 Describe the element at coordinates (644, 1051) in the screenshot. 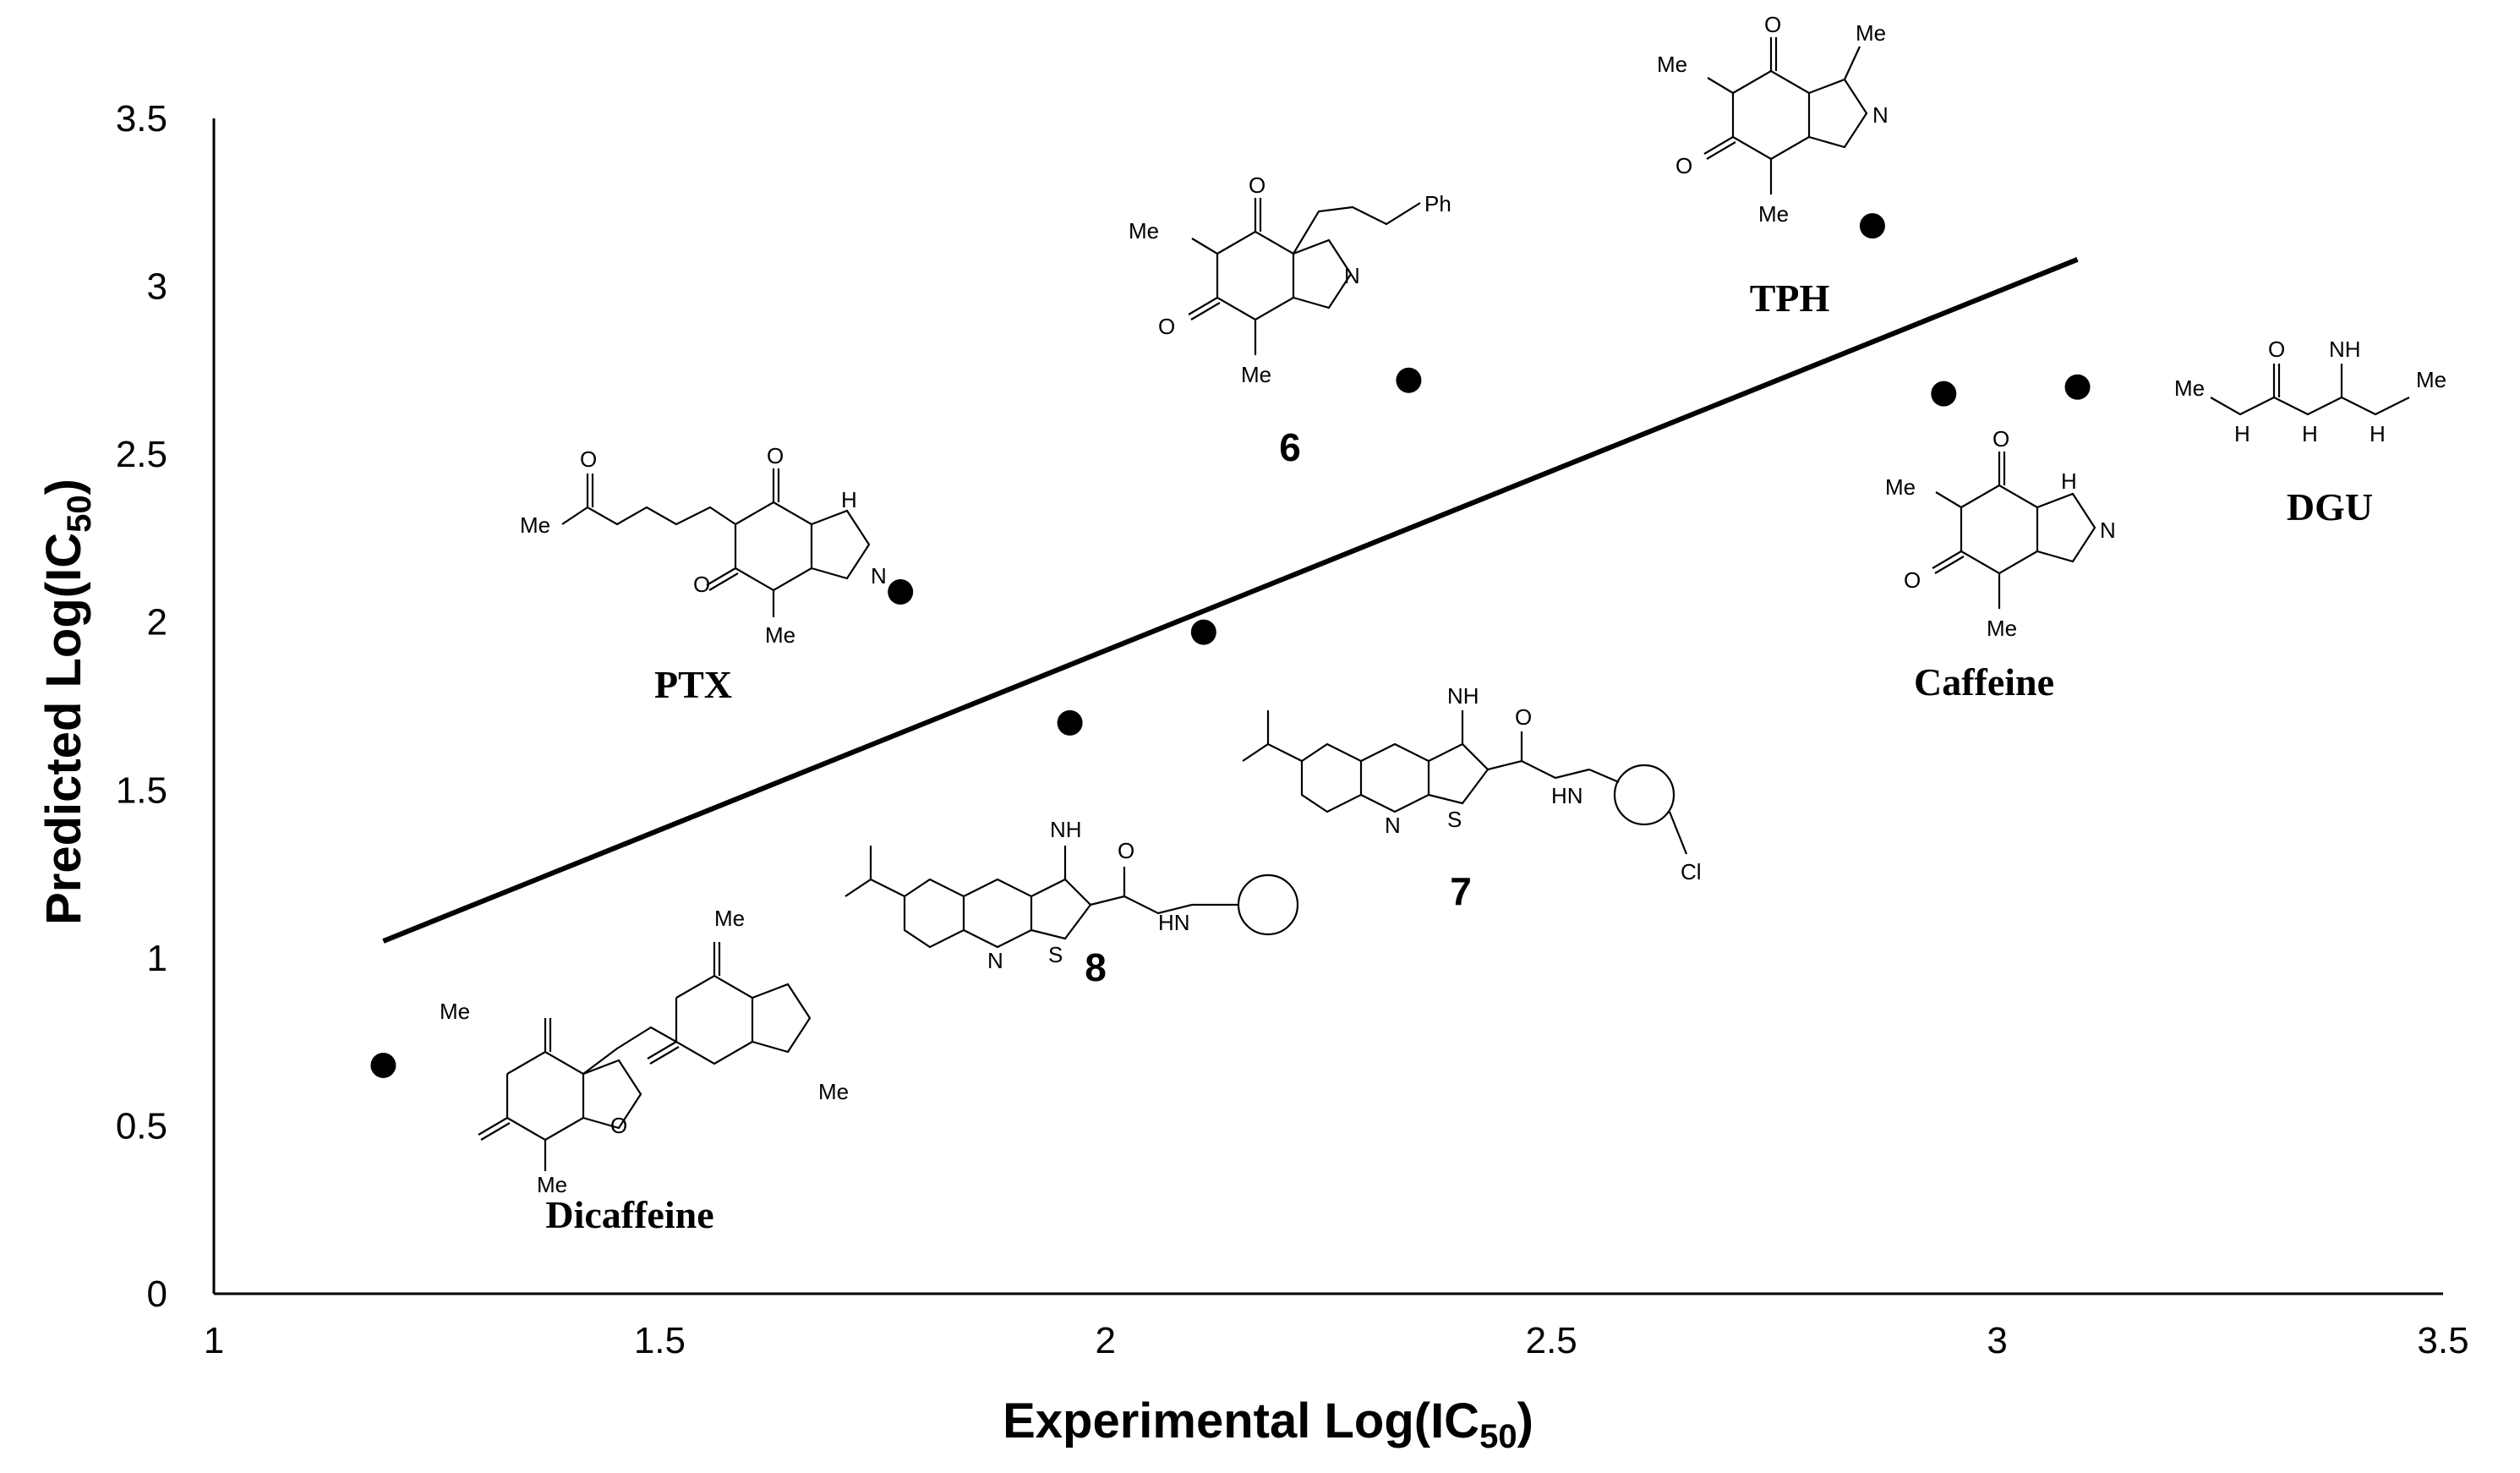

I see `dicaffeine-structure: Me Me Me Me O` at that location.